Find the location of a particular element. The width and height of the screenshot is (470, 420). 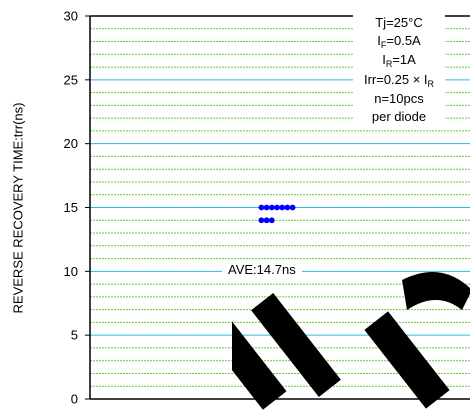

condition-per: per diode is located at coordinates (399, 116).